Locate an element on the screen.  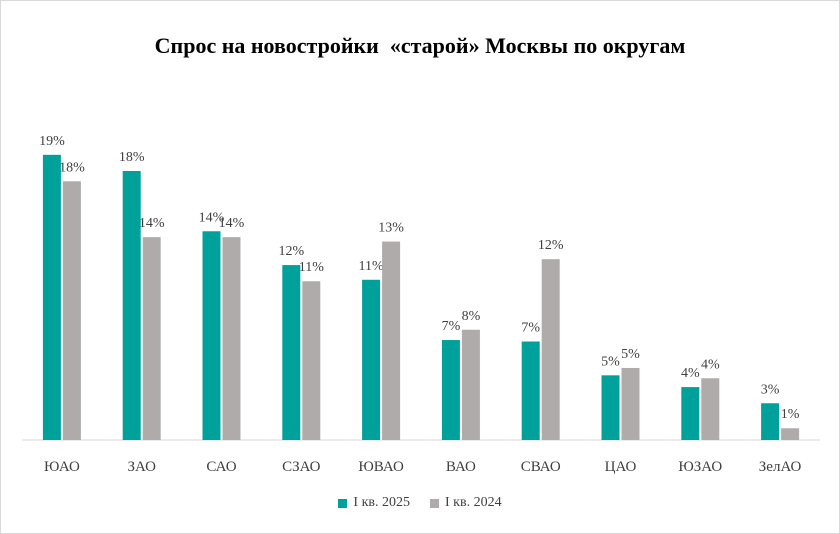
data-label-2025: 4% is located at coordinates (690, 373).